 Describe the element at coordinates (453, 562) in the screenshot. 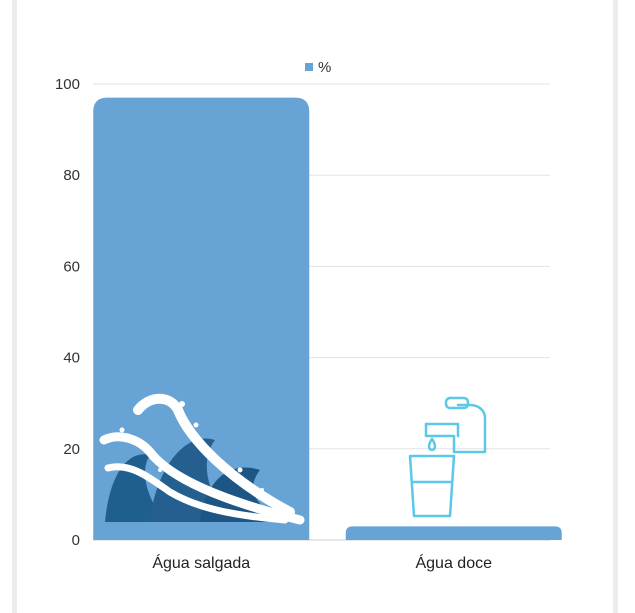

I see `x-category-label: Água doce` at that location.